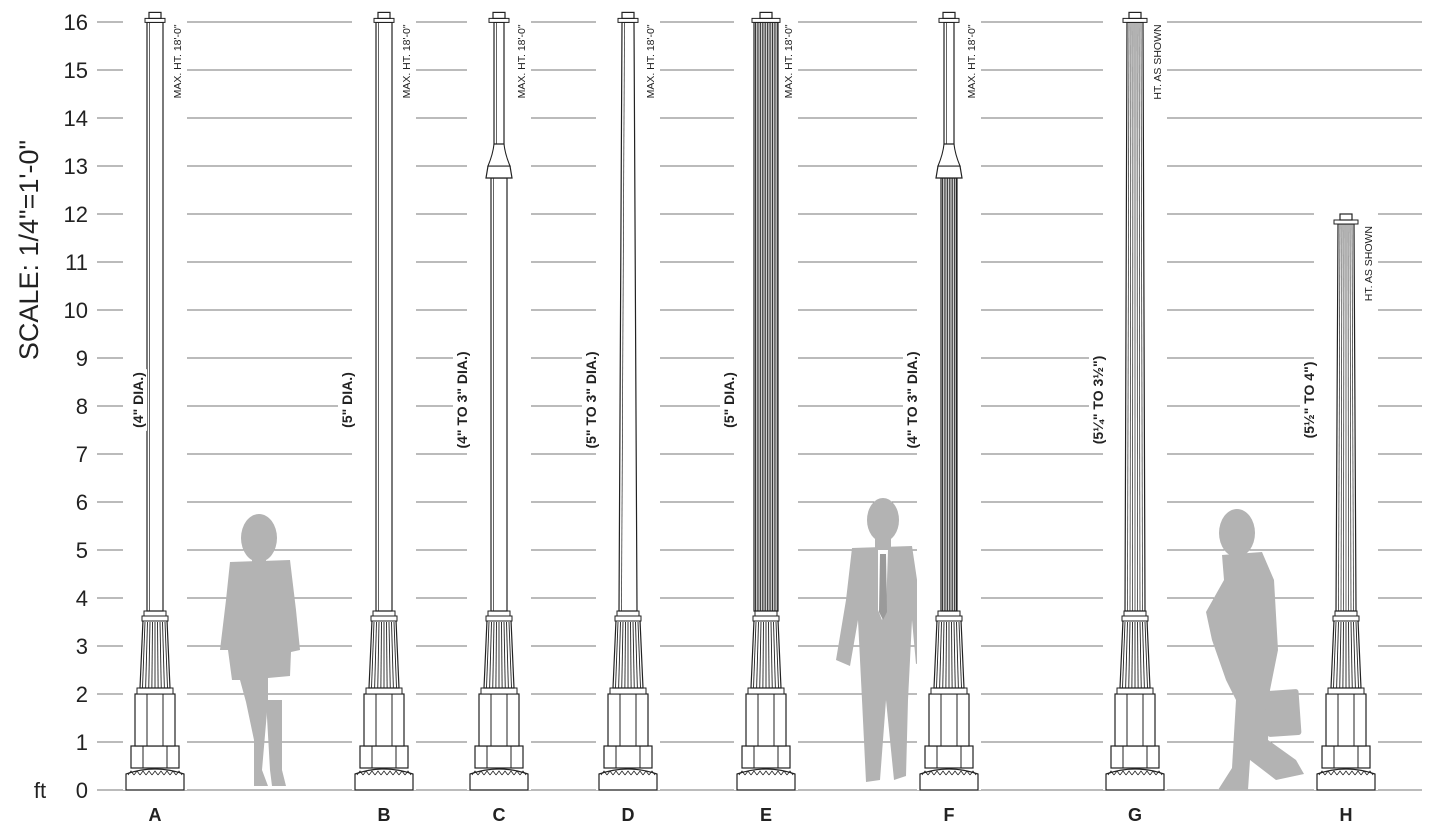 Image resolution: width=1430 pixels, height=827 pixels. Describe the element at coordinates (384, 815) in the screenshot. I see `post-letter-label: B` at that location.